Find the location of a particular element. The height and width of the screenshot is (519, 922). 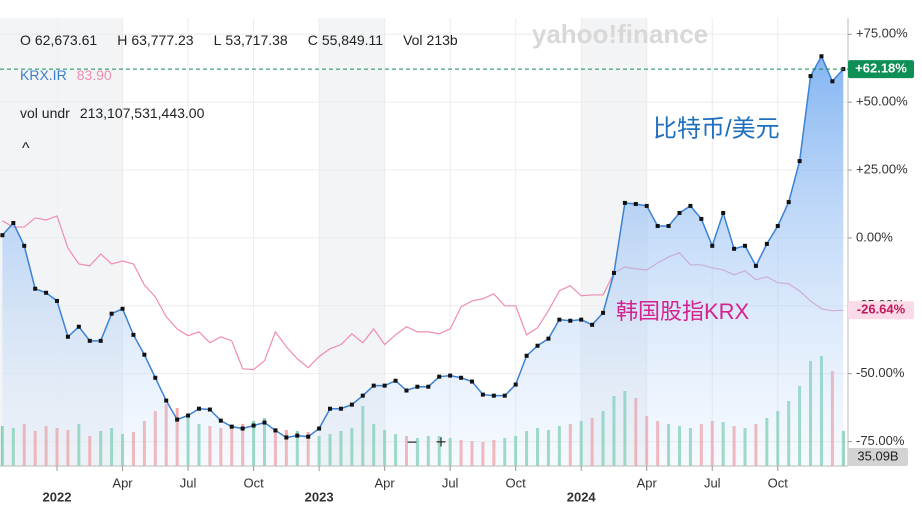

ohlc-value: 53,717.38 is located at coordinates (256, 40).